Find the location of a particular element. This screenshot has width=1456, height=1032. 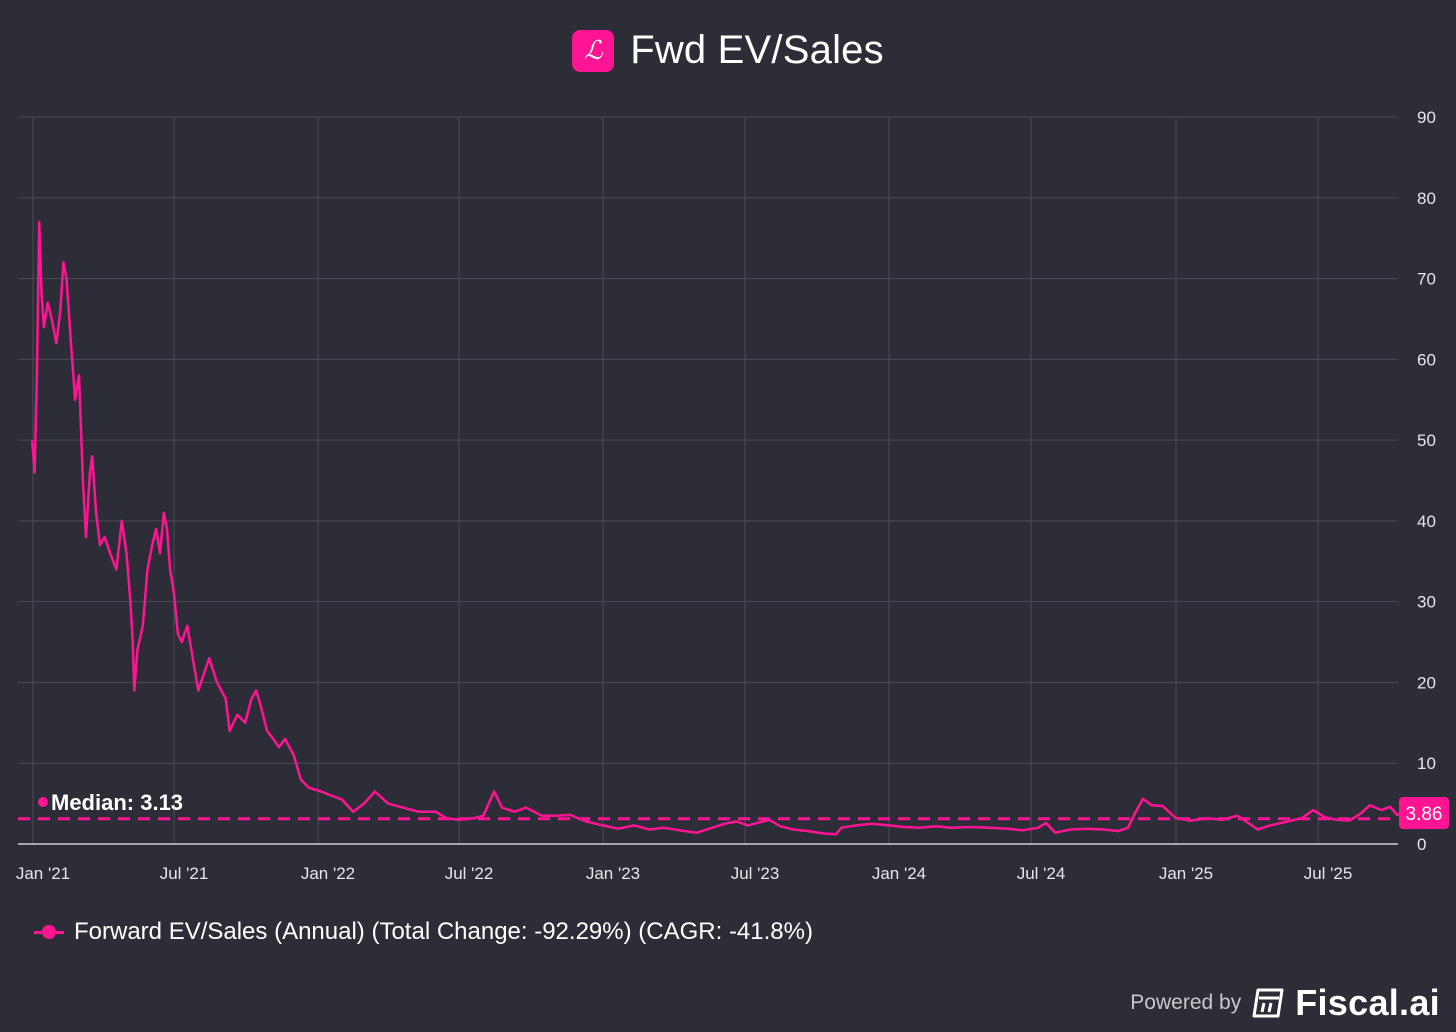

y-tick-label: 40 is located at coordinates (1426, 521).